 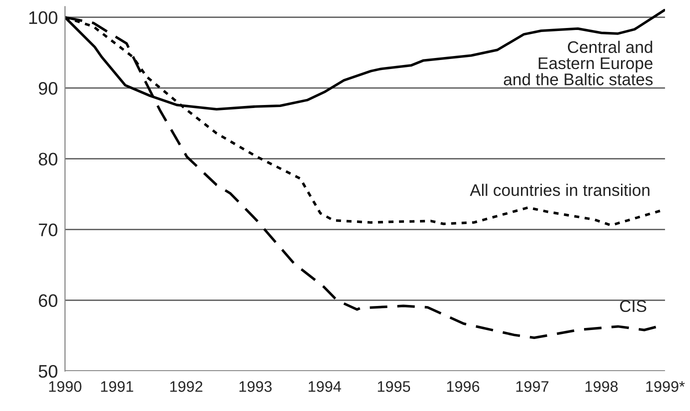 What do you see at coordinates (602, 386) in the screenshot?
I see `x-tick-label: 1998` at bounding box center [602, 386].